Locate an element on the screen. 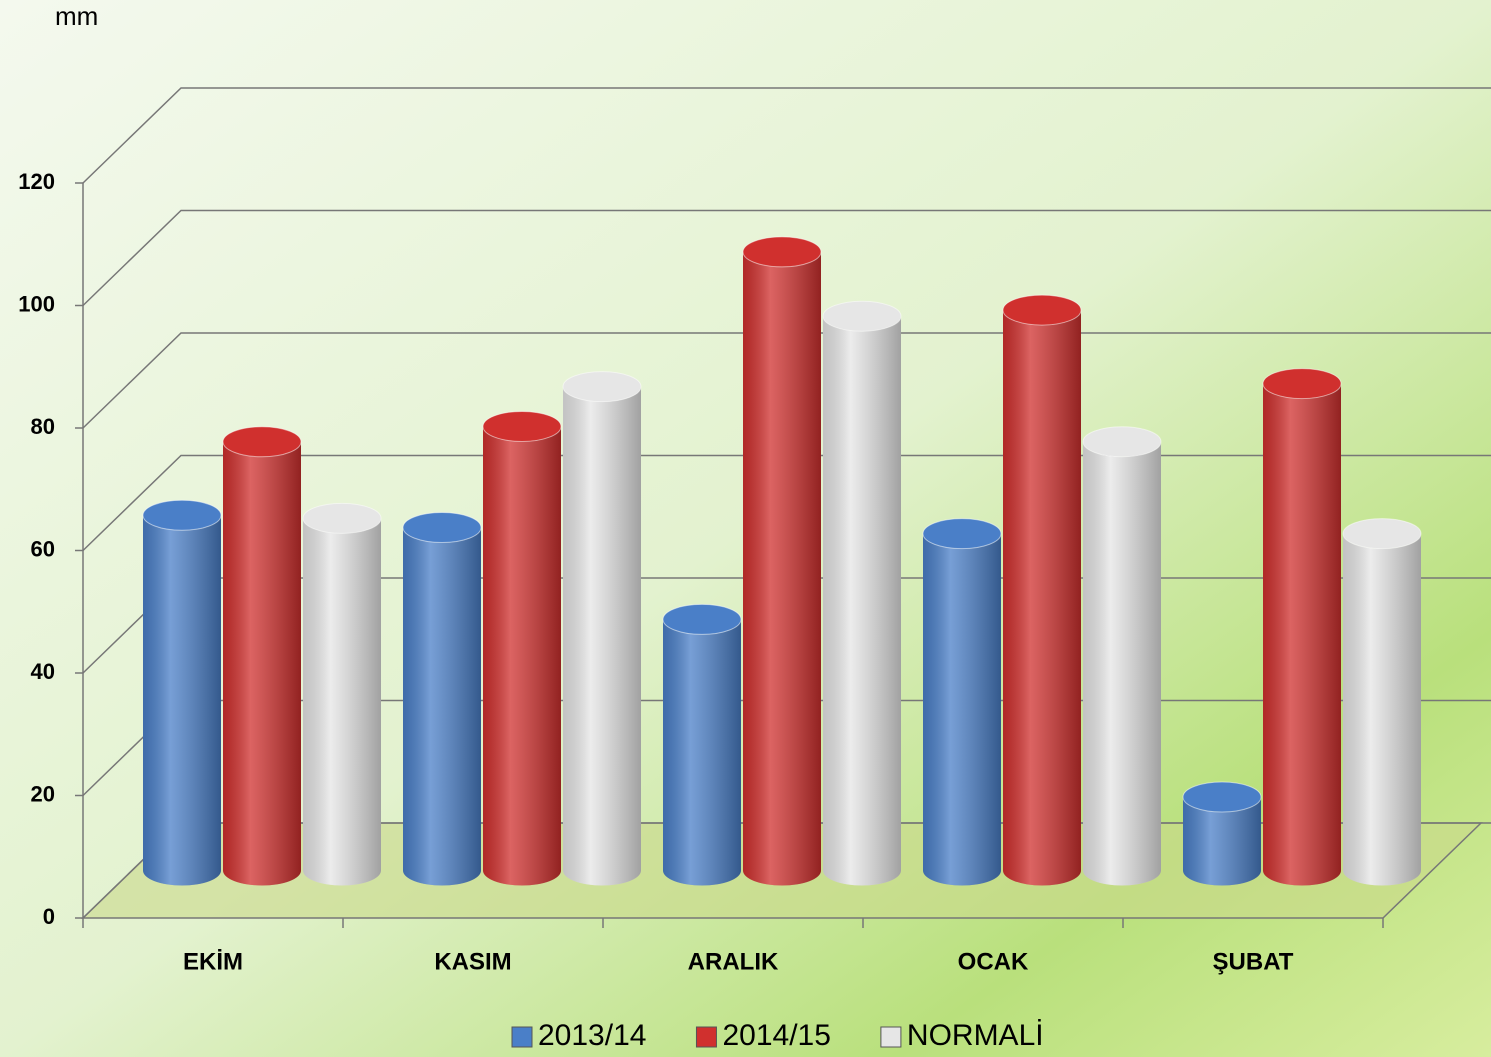 The height and width of the screenshot is (1057, 1491). y-tick-label: 40 is located at coordinates (43, 671).